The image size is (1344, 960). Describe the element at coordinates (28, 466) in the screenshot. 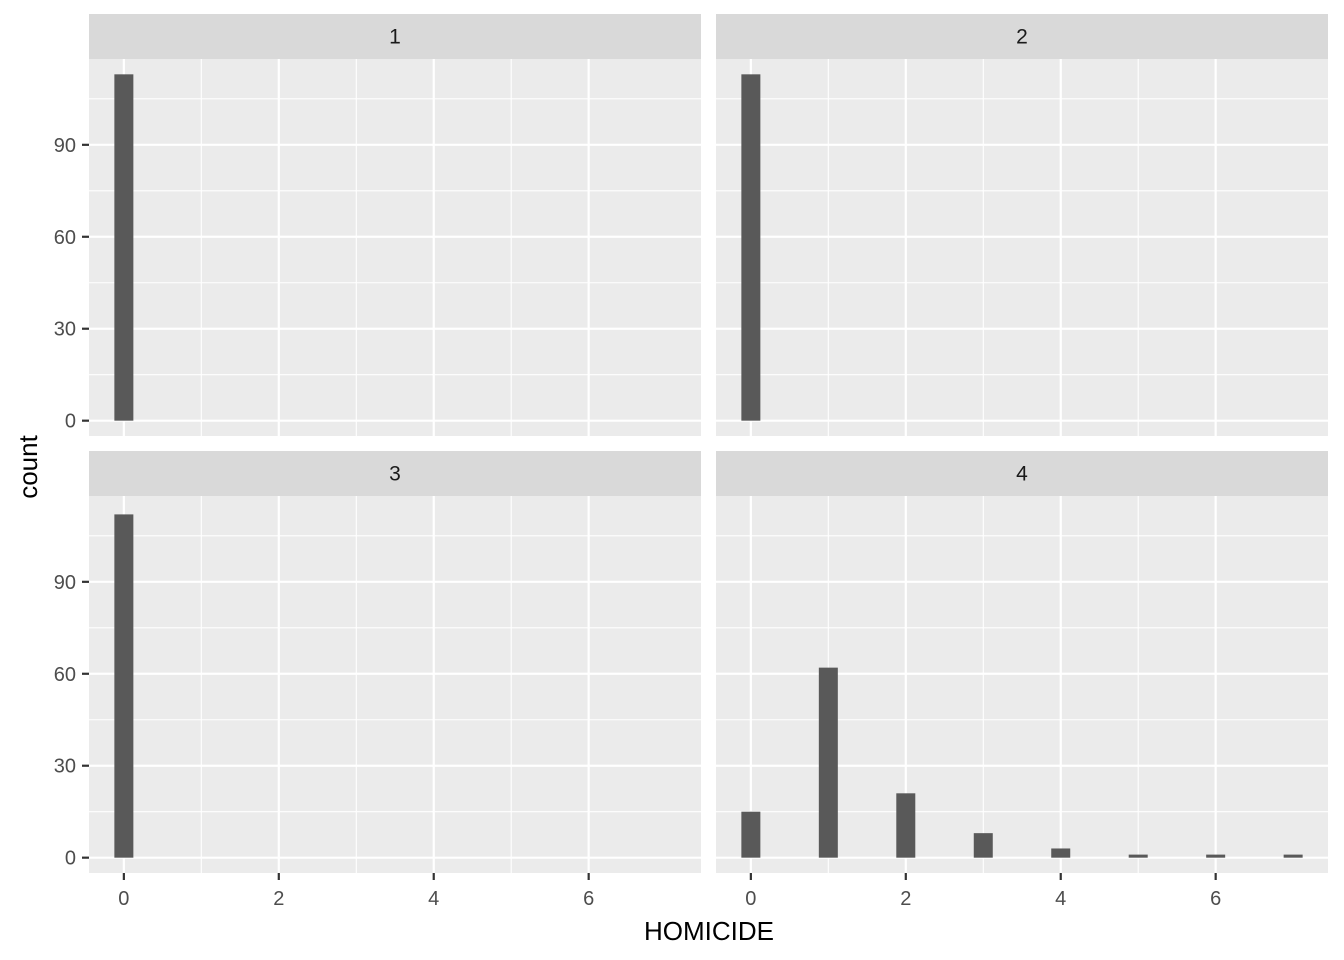

I see `y-axis-title: count` at that location.